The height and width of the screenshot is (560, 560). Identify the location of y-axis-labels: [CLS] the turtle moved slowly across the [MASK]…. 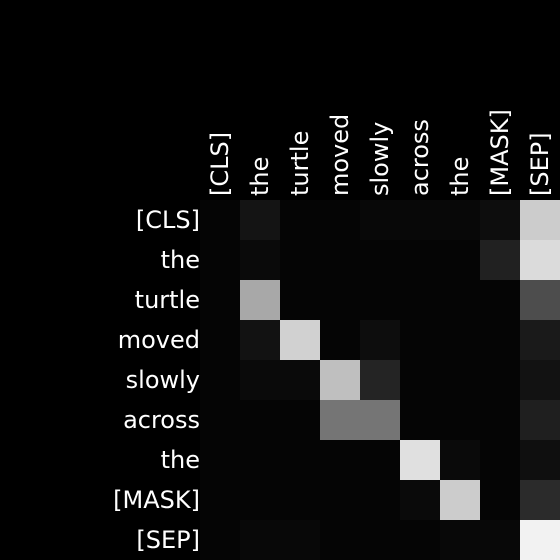
(156, 380).